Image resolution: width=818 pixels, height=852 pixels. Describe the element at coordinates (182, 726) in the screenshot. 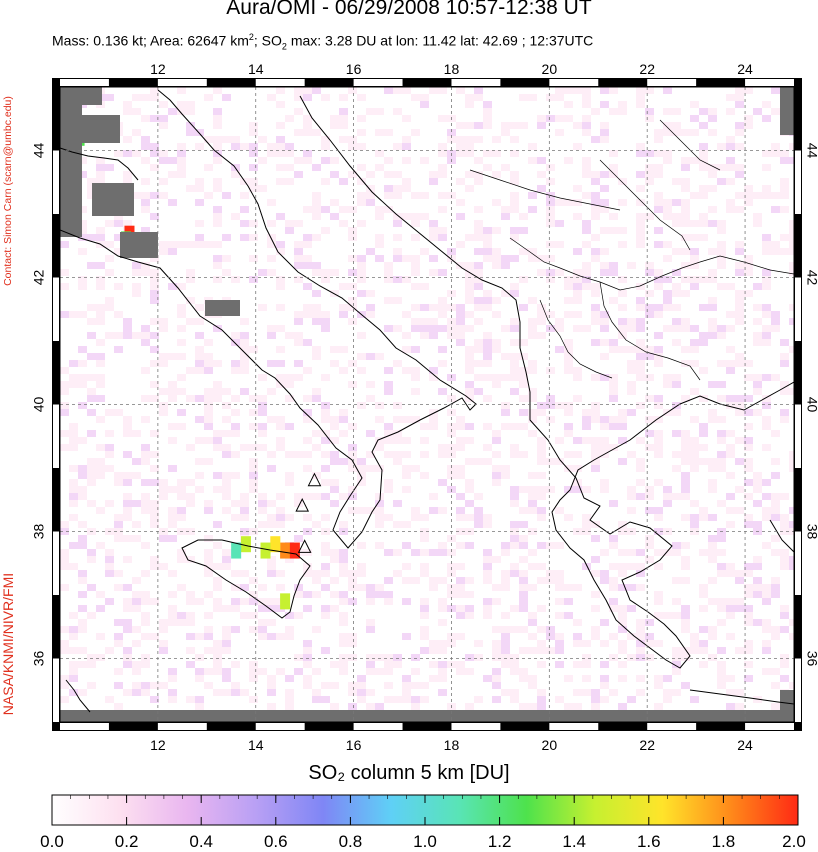

I see `frame-segment` at that location.